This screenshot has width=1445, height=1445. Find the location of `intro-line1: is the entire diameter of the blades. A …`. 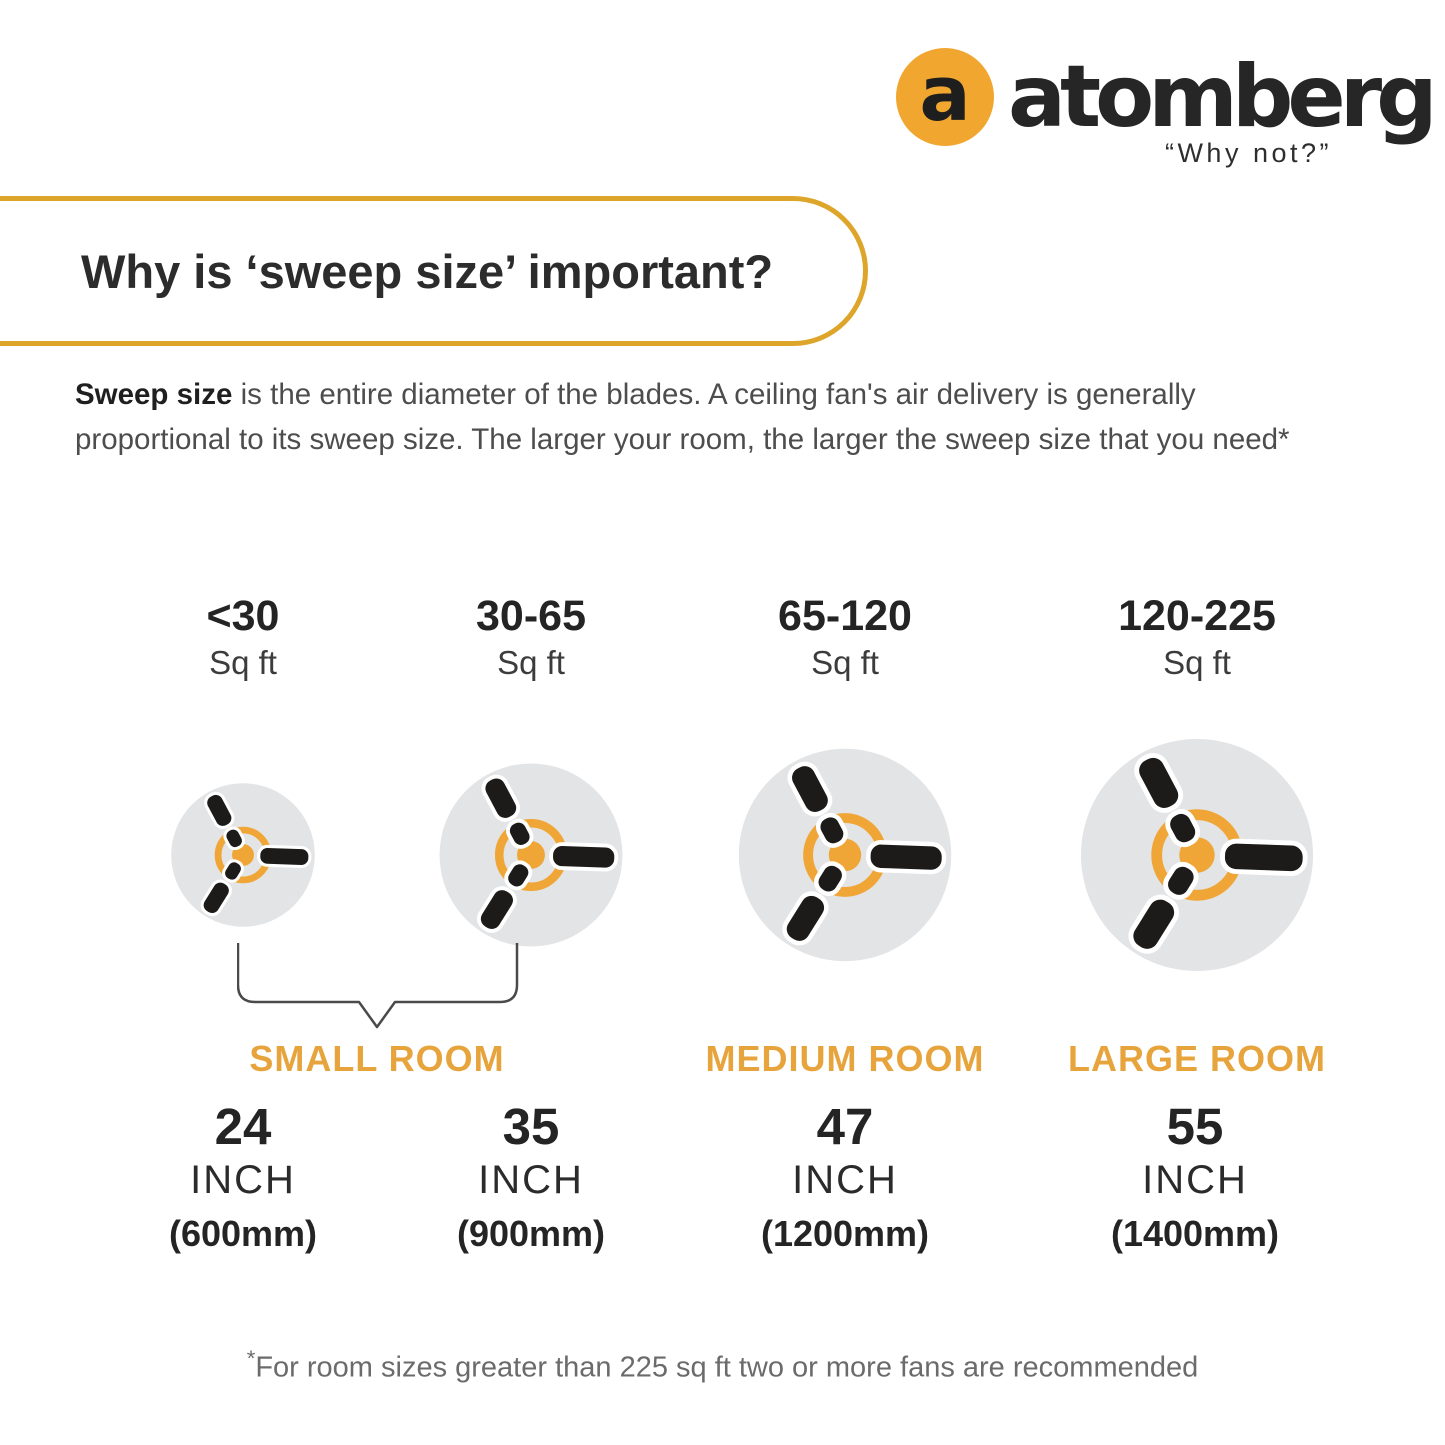

intro-line1: is the entire diameter of the blades. A … is located at coordinates (714, 394).